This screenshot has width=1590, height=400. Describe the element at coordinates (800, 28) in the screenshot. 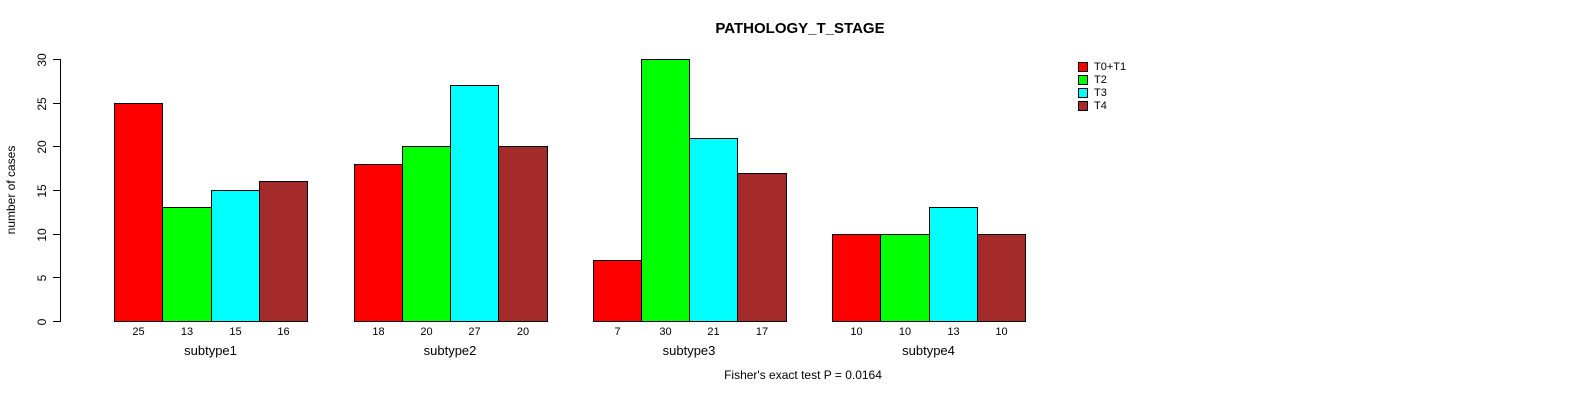

I see `chart-title: PATHOLOGY_T_STAGE` at that location.